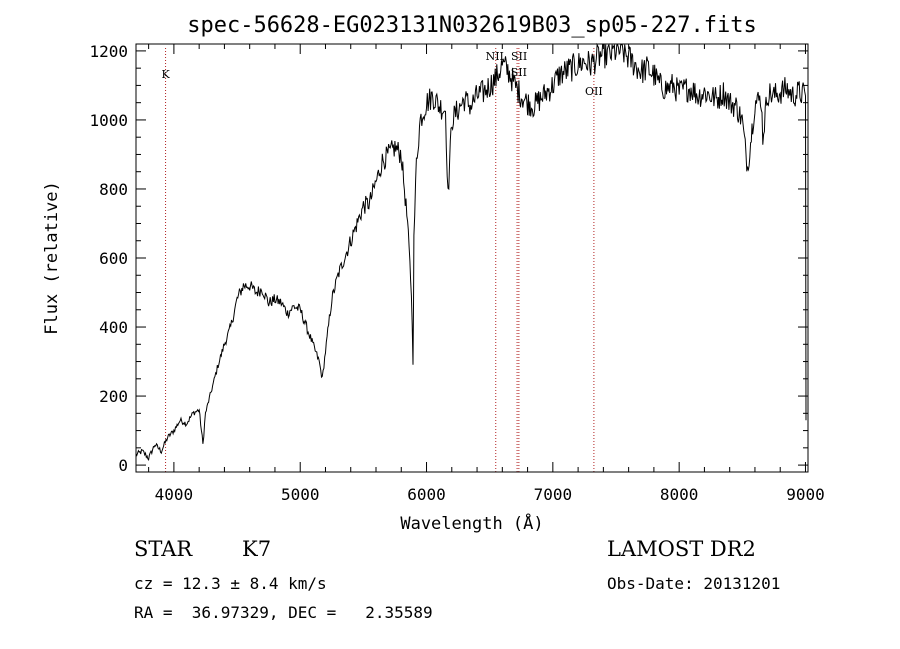 This screenshot has height=649, width=900. What do you see at coordinates (426, 494) in the screenshot?
I see `x-tick-label: 6000` at bounding box center [426, 494].